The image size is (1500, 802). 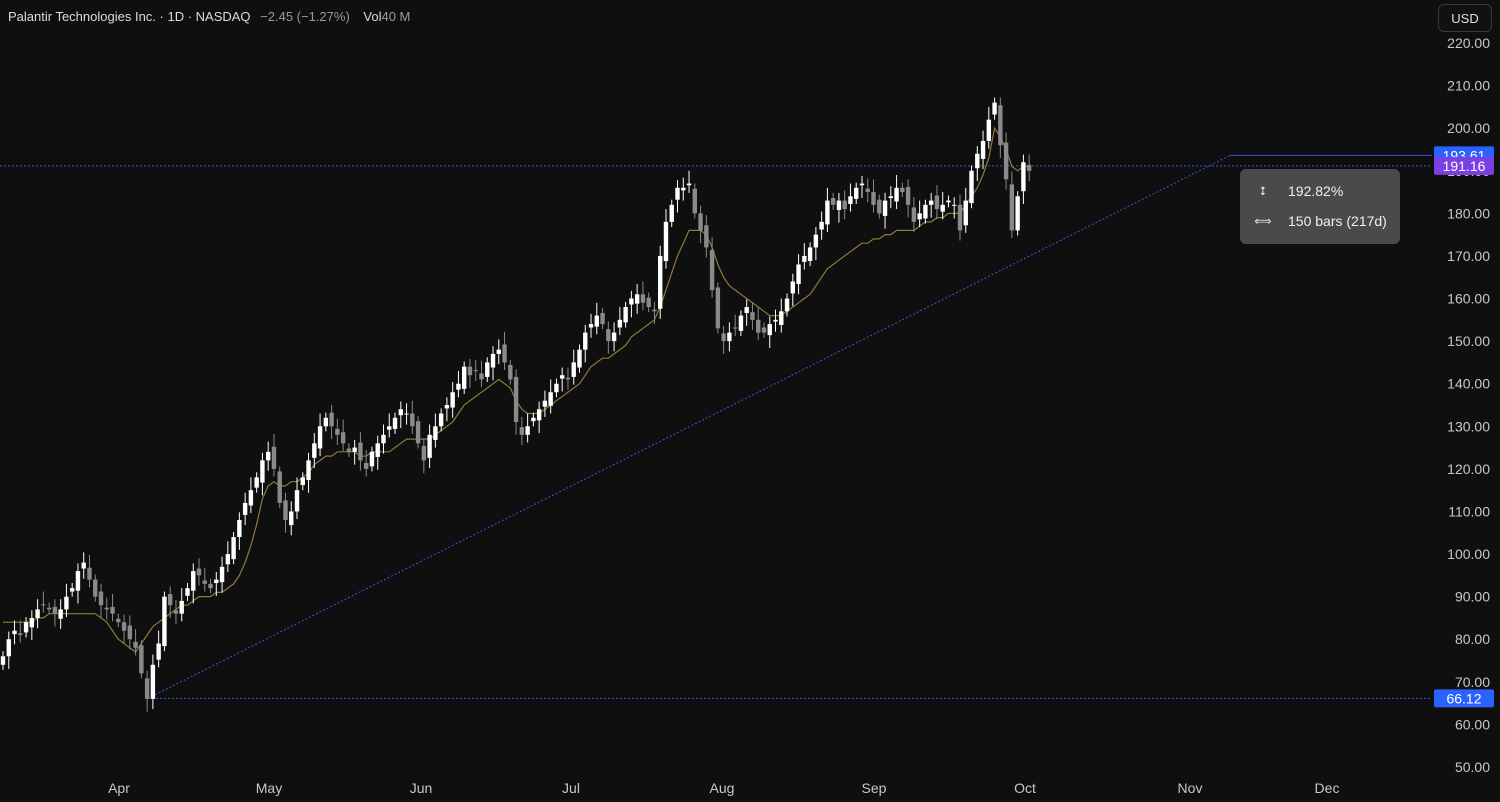 I want to click on y-tick-label: 80.00, so click(x=1472, y=639).